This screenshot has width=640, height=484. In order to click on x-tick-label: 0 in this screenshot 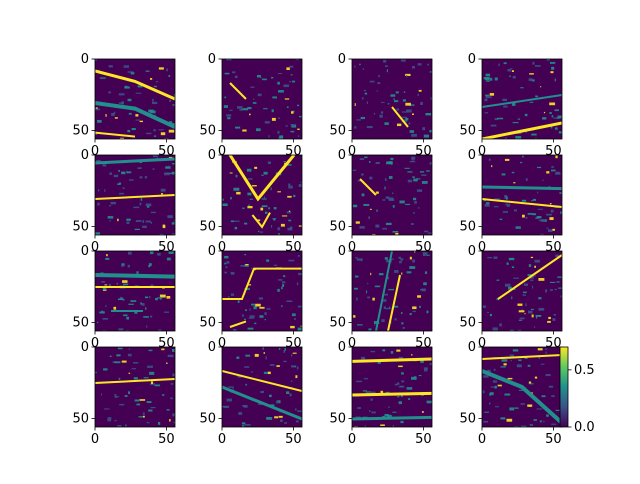, I will do `click(352, 151)`.